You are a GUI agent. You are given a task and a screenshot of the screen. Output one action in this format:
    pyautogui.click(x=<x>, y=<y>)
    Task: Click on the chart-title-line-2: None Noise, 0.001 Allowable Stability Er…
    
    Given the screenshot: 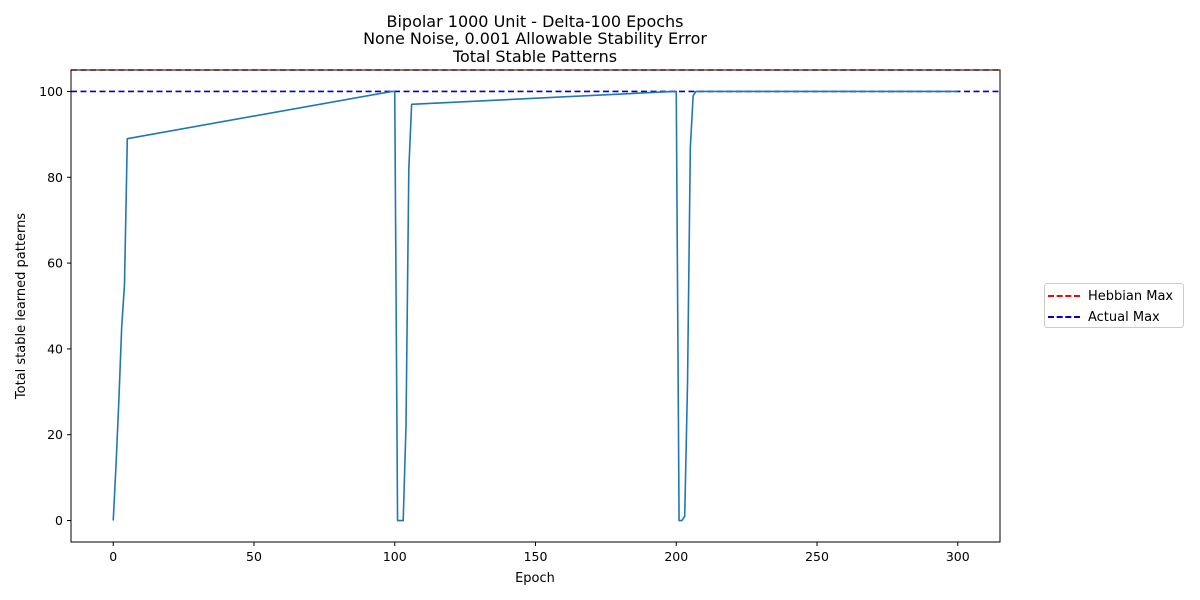 What is the action you would take?
    pyautogui.click(x=535, y=38)
    